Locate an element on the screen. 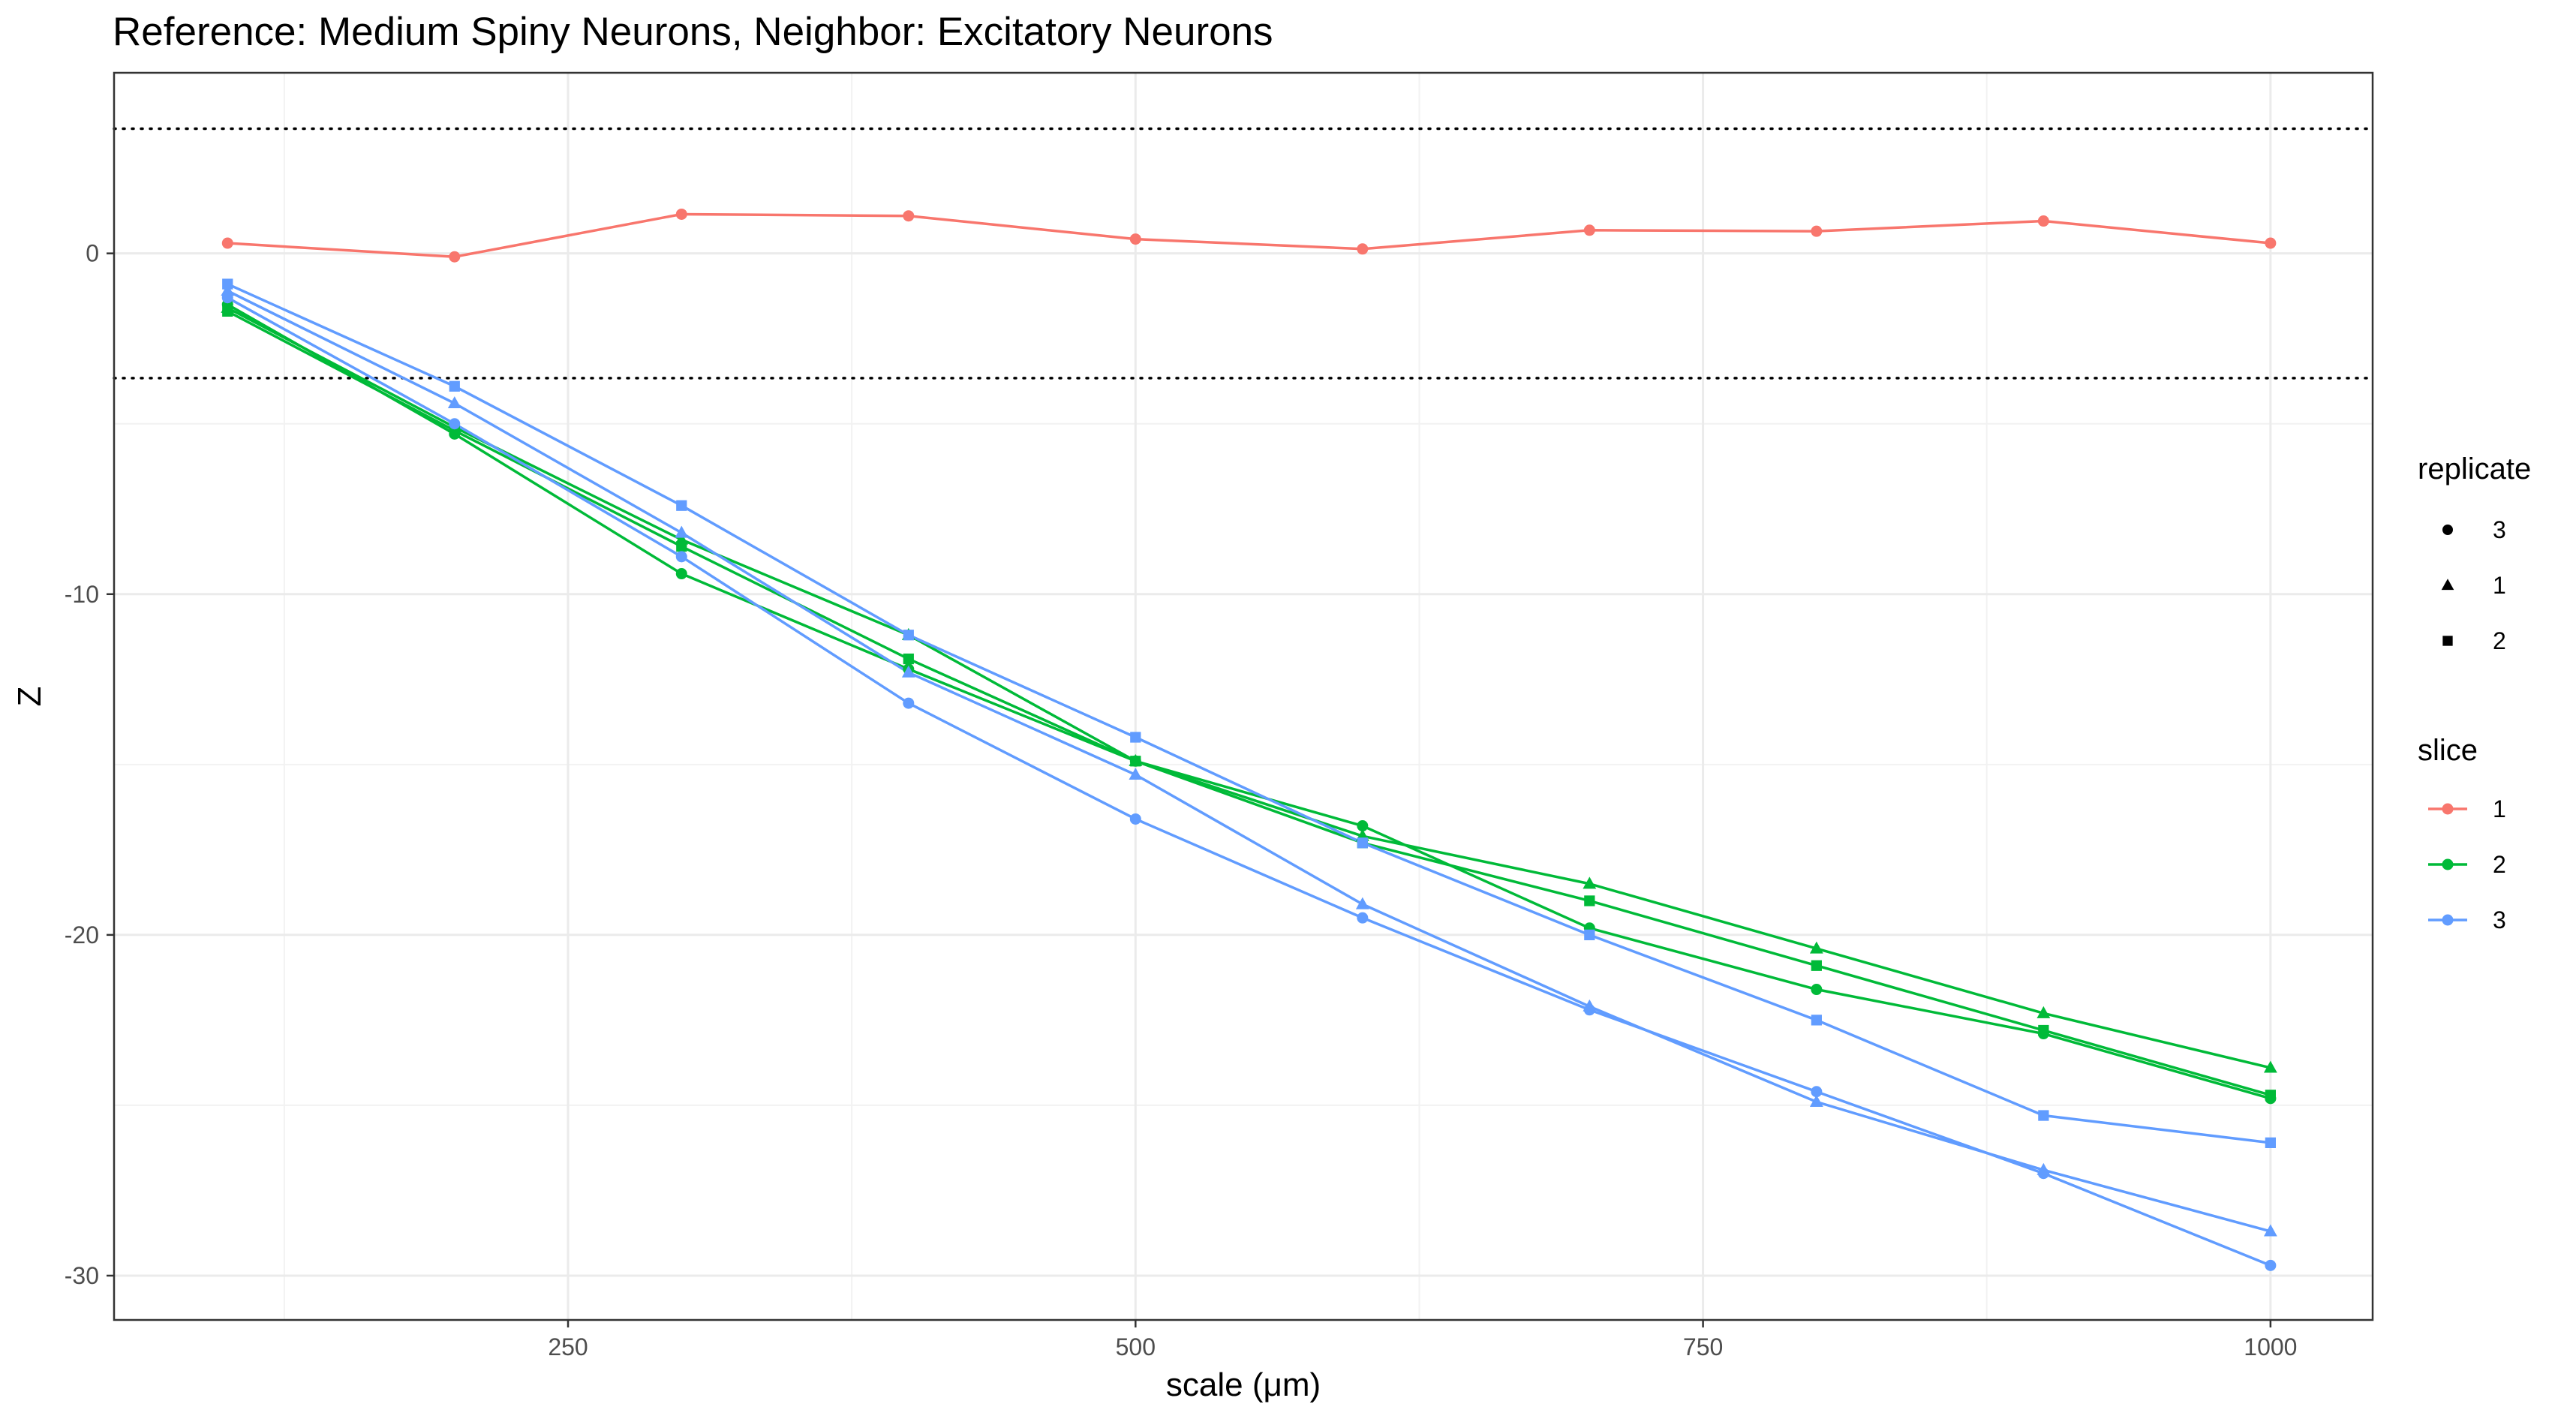 Image resolution: width=2576 pixels, height=1416 pixels. x-axis-title: scale (μm) is located at coordinates (1243, 1384).